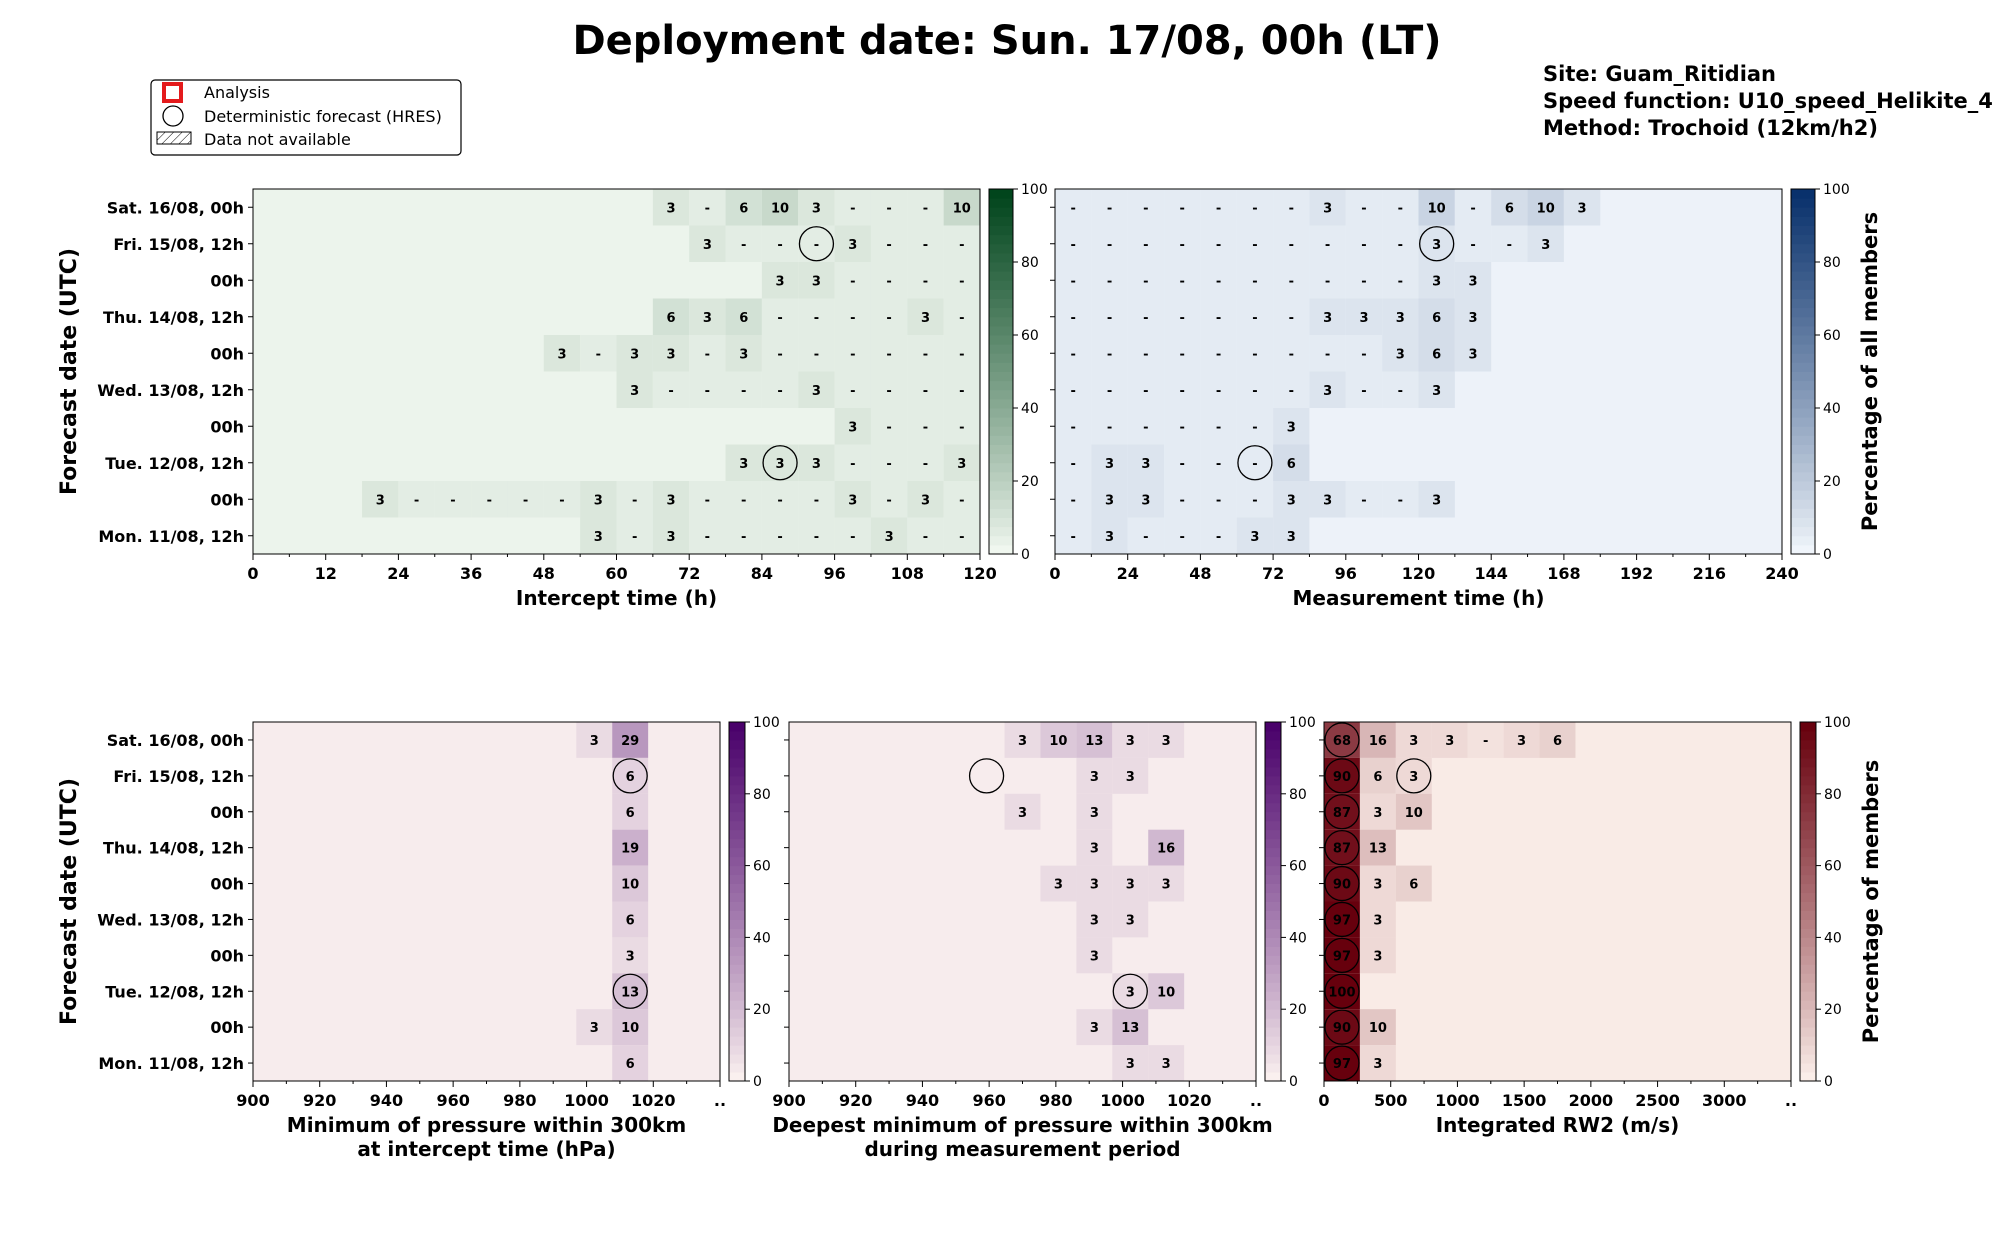  What do you see at coordinates (172, 92) in the screenshot?
I see `analysis-marker-swatch` at bounding box center [172, 92].